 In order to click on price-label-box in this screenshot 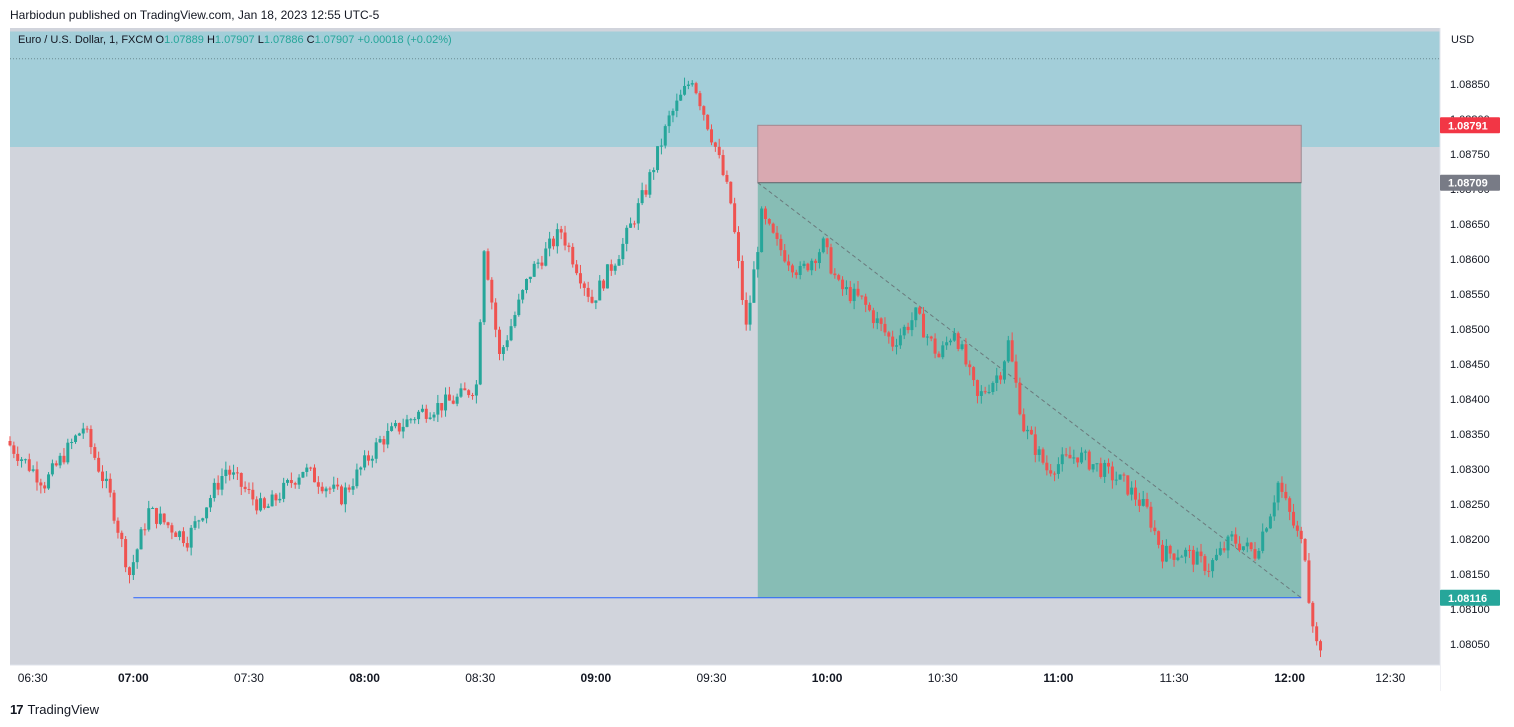, I will do `click(1470, 597)`.